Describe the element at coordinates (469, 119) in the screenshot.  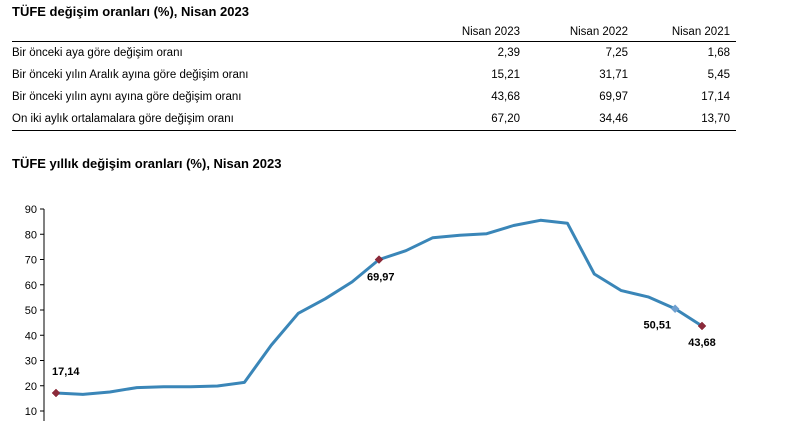
I see `table-cell: 67,20` at that location.